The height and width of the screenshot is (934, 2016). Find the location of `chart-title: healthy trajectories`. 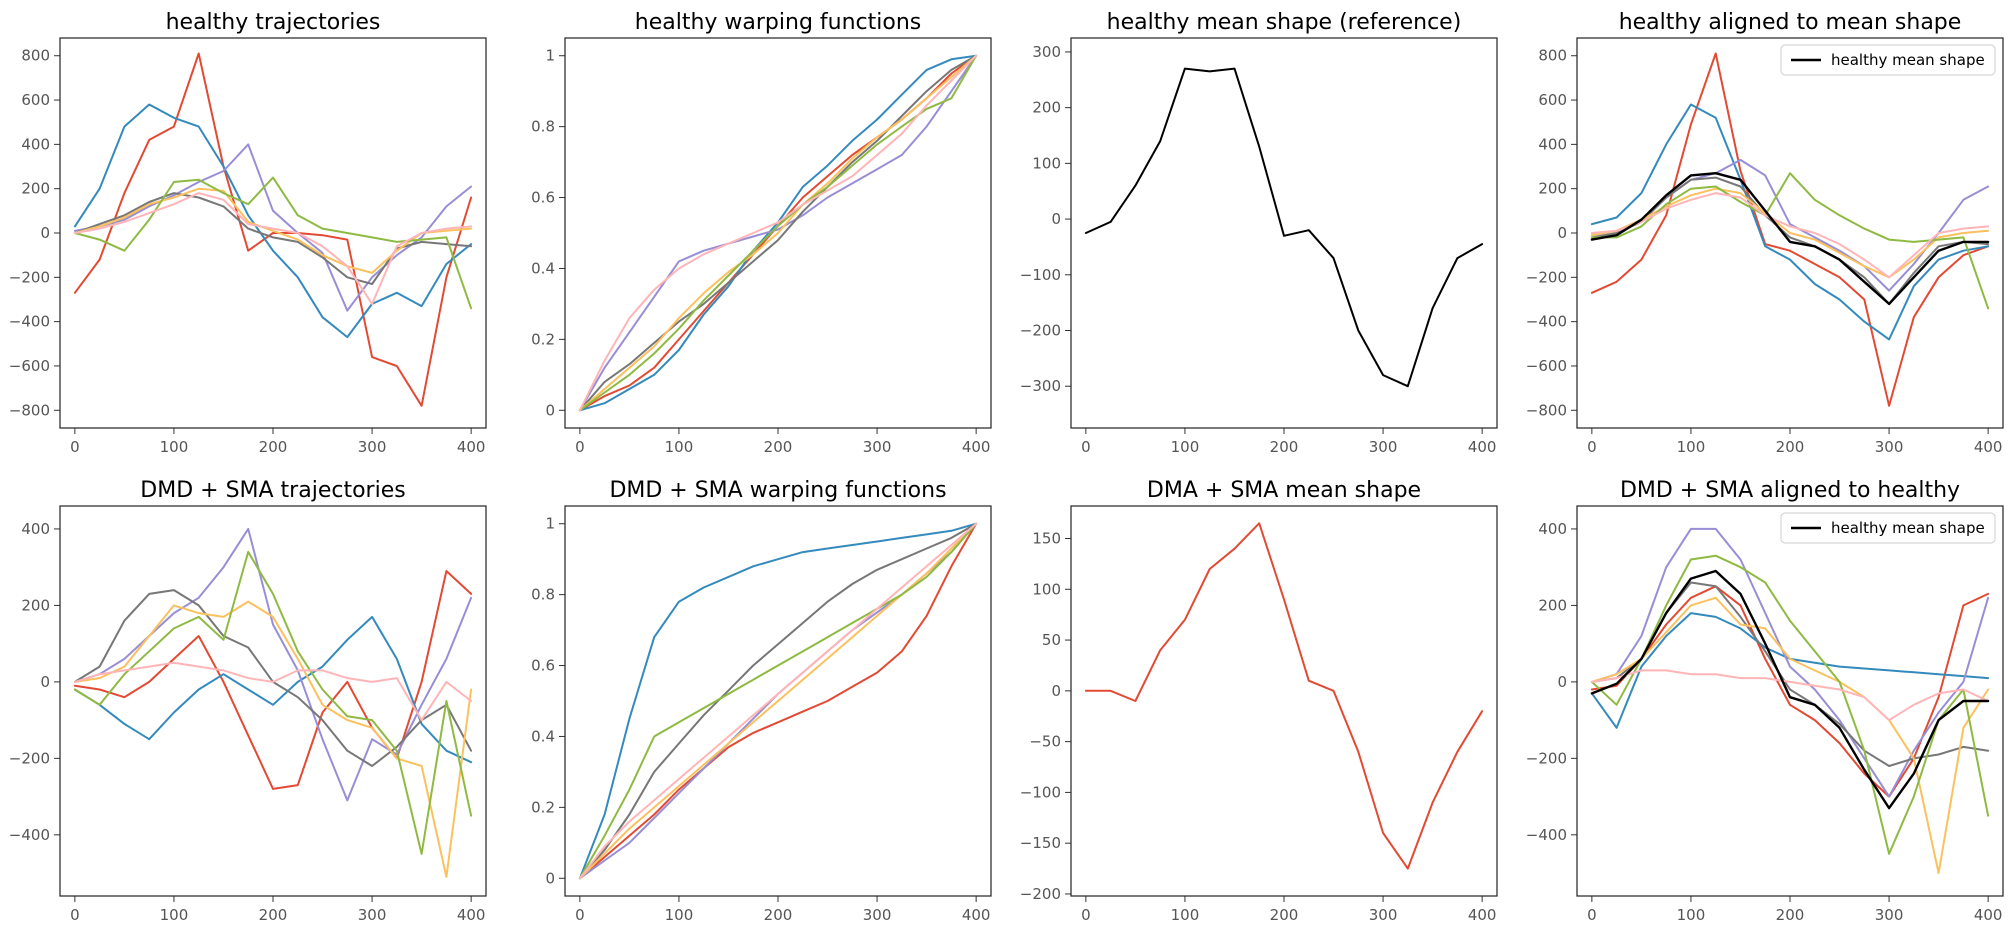

chart-title: healthy trajectories is located at coordinates (273, 22).